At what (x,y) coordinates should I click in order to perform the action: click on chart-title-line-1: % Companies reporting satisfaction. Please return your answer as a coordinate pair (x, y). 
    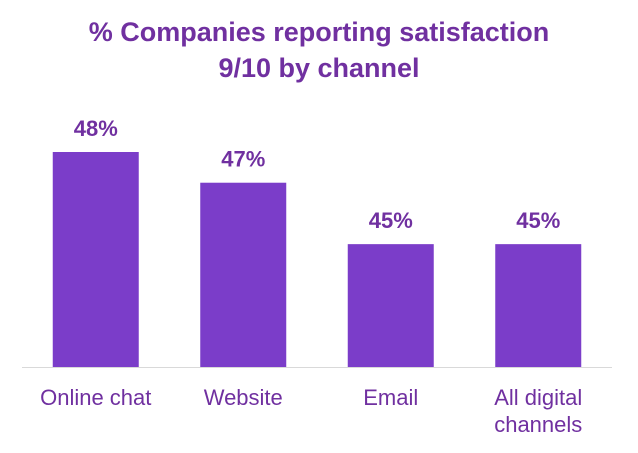
    Looking at the image, I should click on (319, 32).